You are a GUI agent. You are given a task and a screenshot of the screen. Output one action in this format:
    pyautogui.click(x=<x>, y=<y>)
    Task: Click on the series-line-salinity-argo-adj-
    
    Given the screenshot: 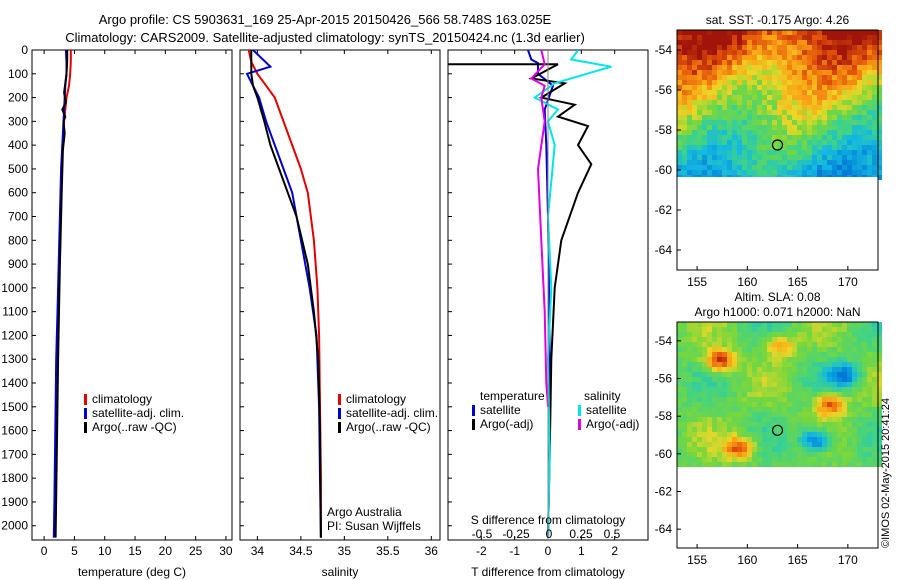 What is the action you would take?
    pyautogui.click(x=539, y=228)
    